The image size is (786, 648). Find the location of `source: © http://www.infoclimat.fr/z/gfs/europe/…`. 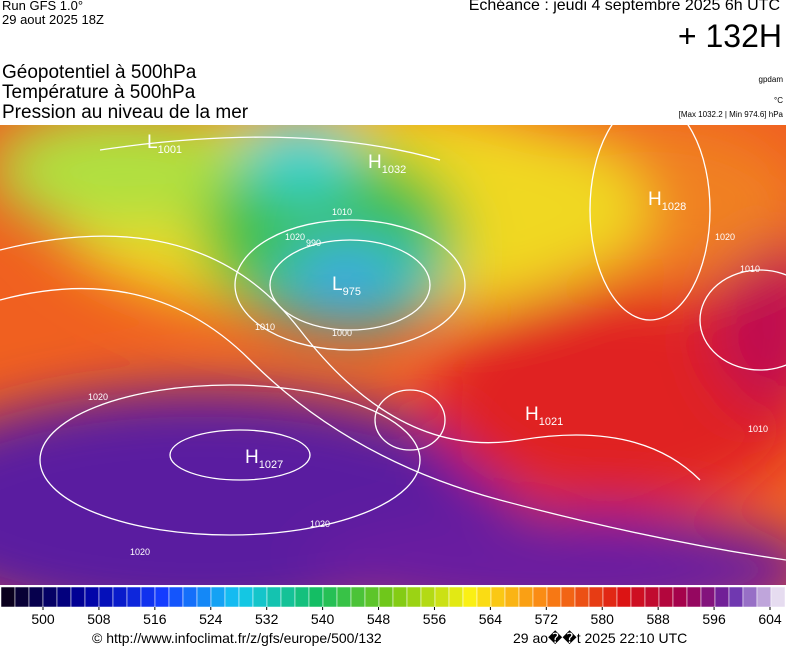

source: © http://www.infoclimat.fr/z/gfs/europe/… is located at coordinates (237, 638).